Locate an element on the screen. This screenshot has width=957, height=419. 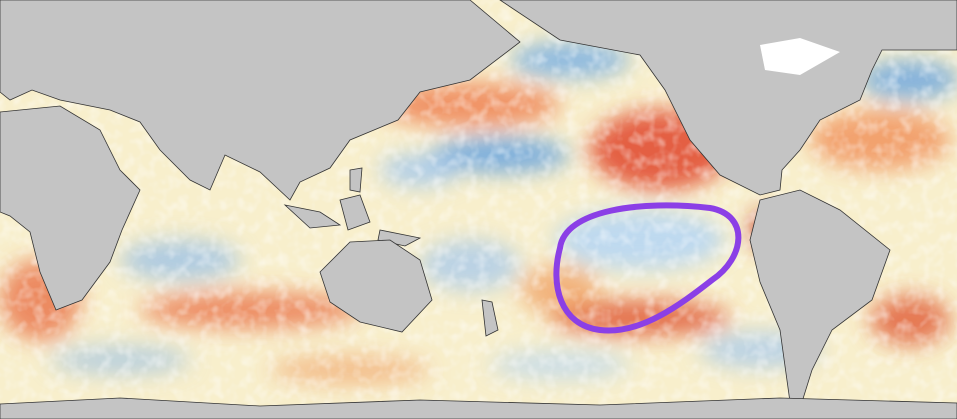
maritime-asia is located at coordinates (352, 207).